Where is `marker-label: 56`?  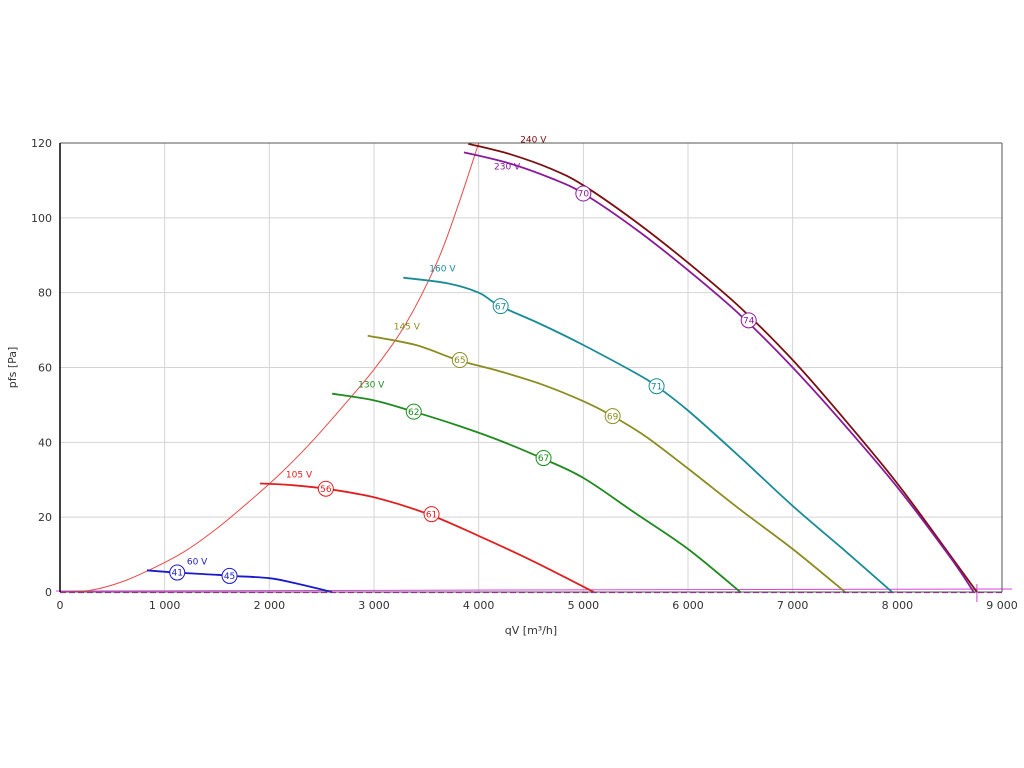 marker-label: 56 is located at coordinates (326, 490).